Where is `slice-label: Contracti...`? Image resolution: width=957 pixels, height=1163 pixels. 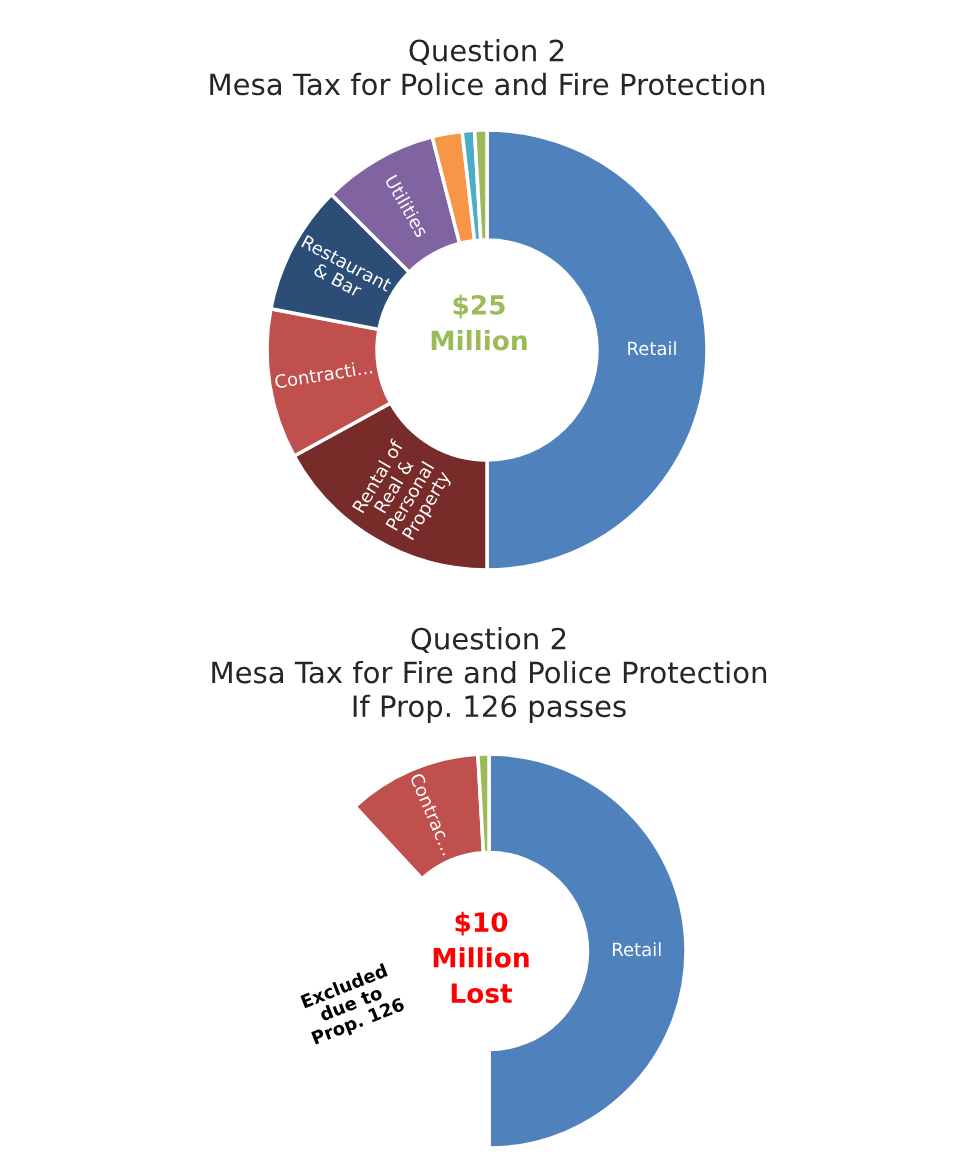
slice-label: Contracti... is located at coordinates (323, 374).